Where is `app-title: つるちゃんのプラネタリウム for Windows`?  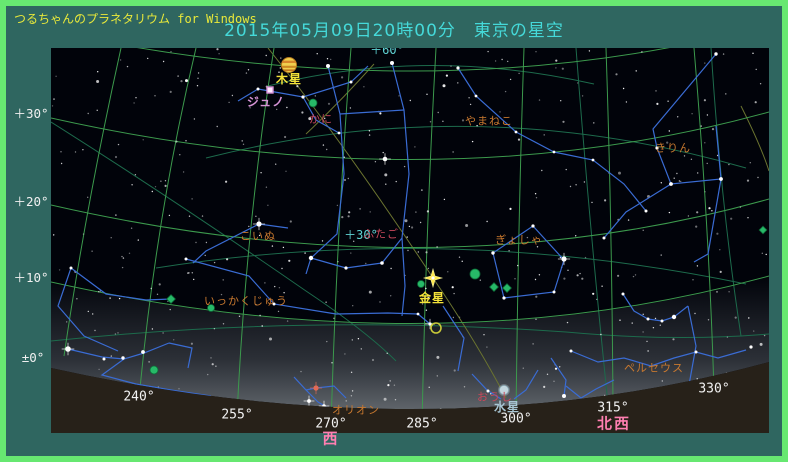 app-title: つるちゃんのプラネタリウム for Windows is located at coordinates (135, 19).